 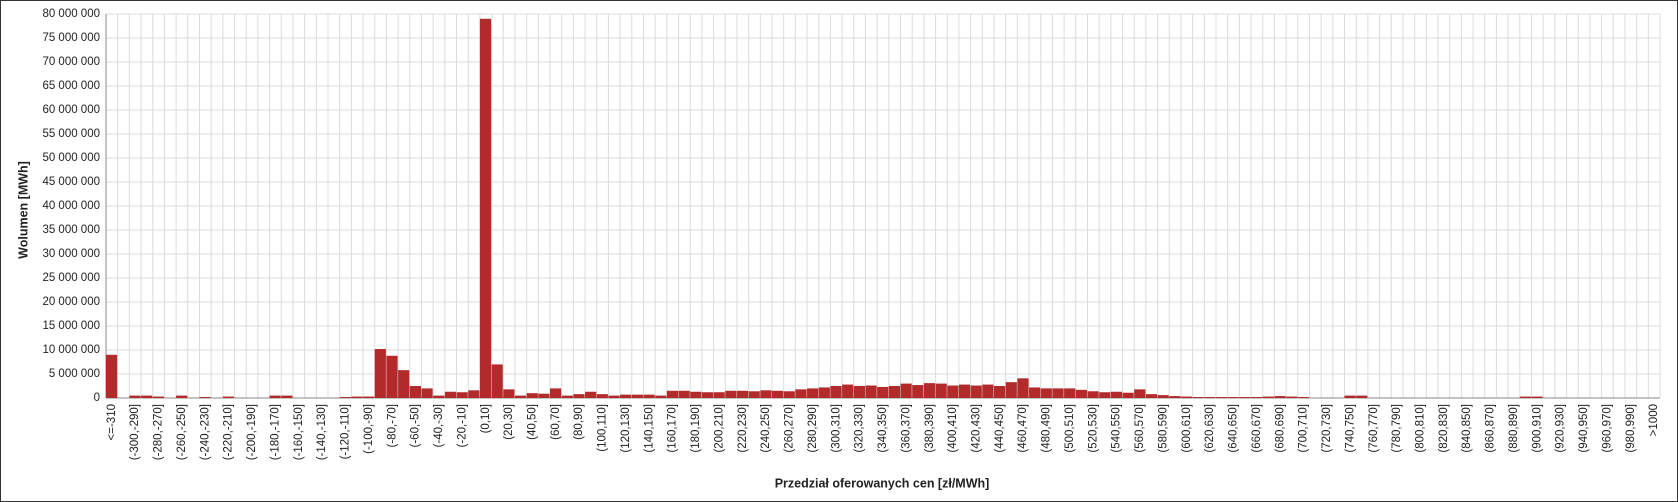 What do you see at coordinates (71, 326) in the screenshot?
I see `y-tick-label: 15 000 000` at bounding box center [71, 326].